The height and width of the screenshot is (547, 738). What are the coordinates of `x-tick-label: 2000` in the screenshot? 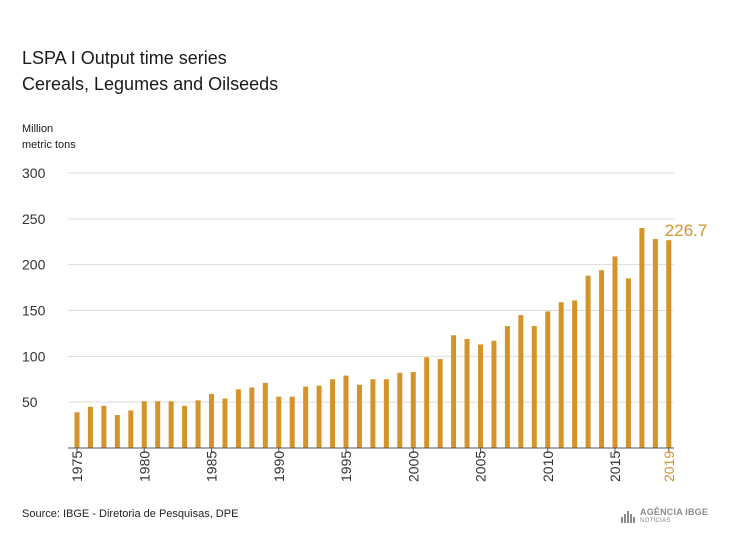 It's located at (413, 466).